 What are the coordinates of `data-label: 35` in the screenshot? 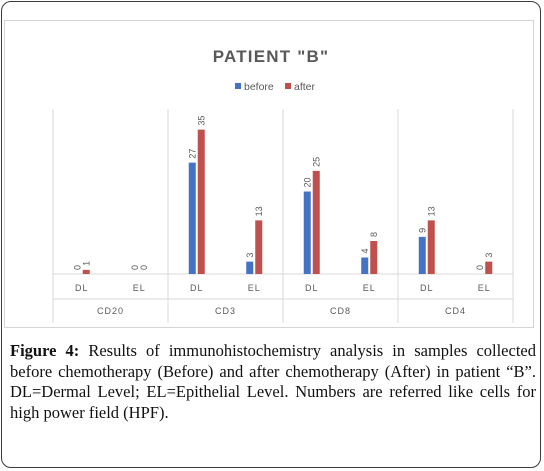 It's located at (201, 121).